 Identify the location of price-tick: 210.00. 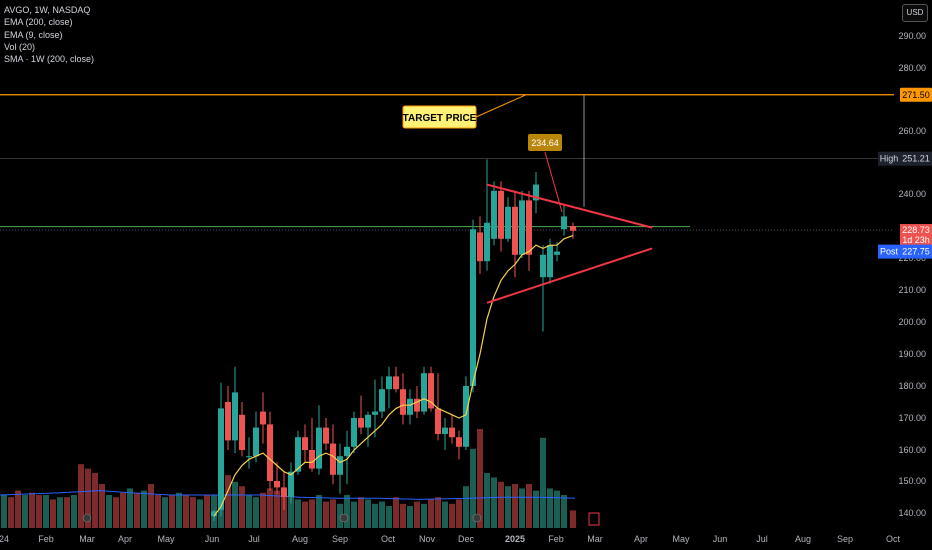
(912, 290).